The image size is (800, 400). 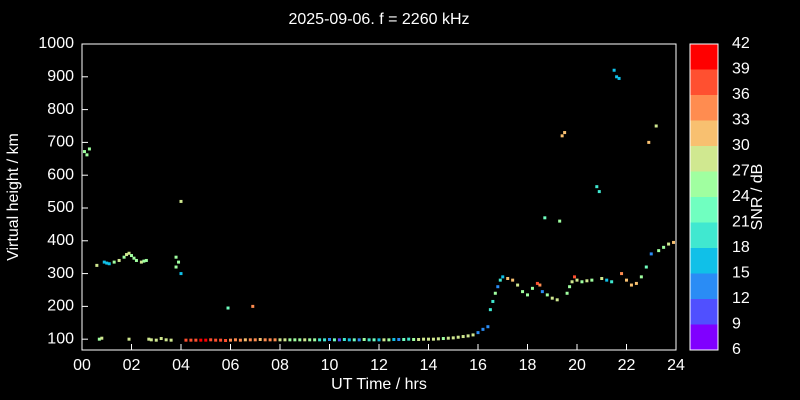 I want to click on colorbar-tick-label: 21, so click(x=741, y=222).